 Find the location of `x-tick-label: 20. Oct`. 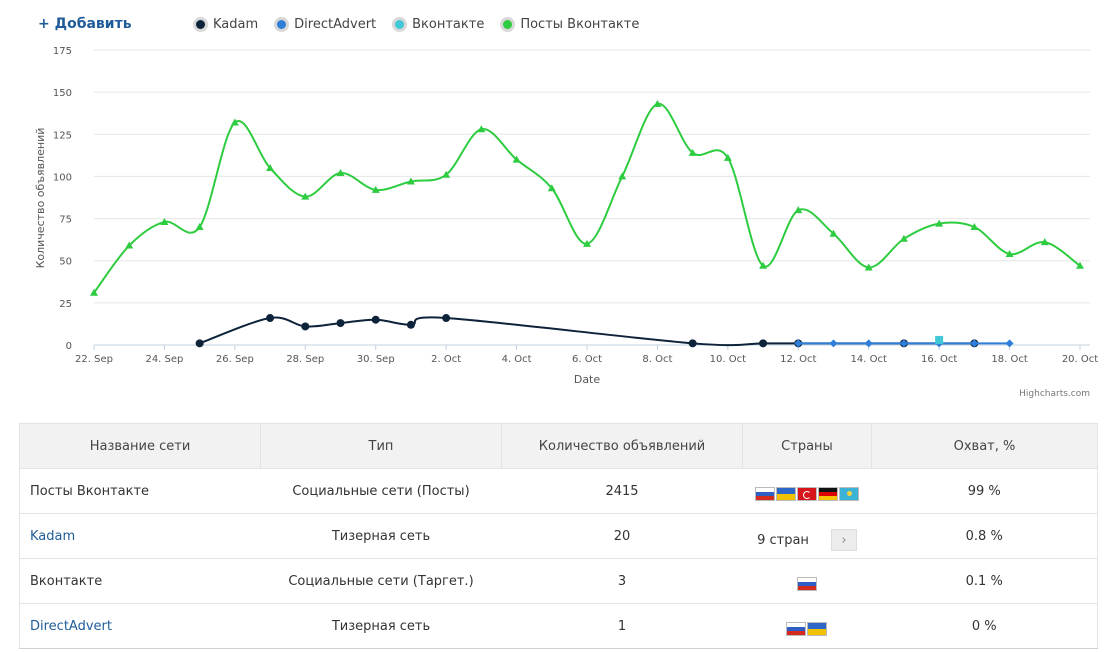

x-tick-label: 20. Oct is located at coordinates (1080, 359).